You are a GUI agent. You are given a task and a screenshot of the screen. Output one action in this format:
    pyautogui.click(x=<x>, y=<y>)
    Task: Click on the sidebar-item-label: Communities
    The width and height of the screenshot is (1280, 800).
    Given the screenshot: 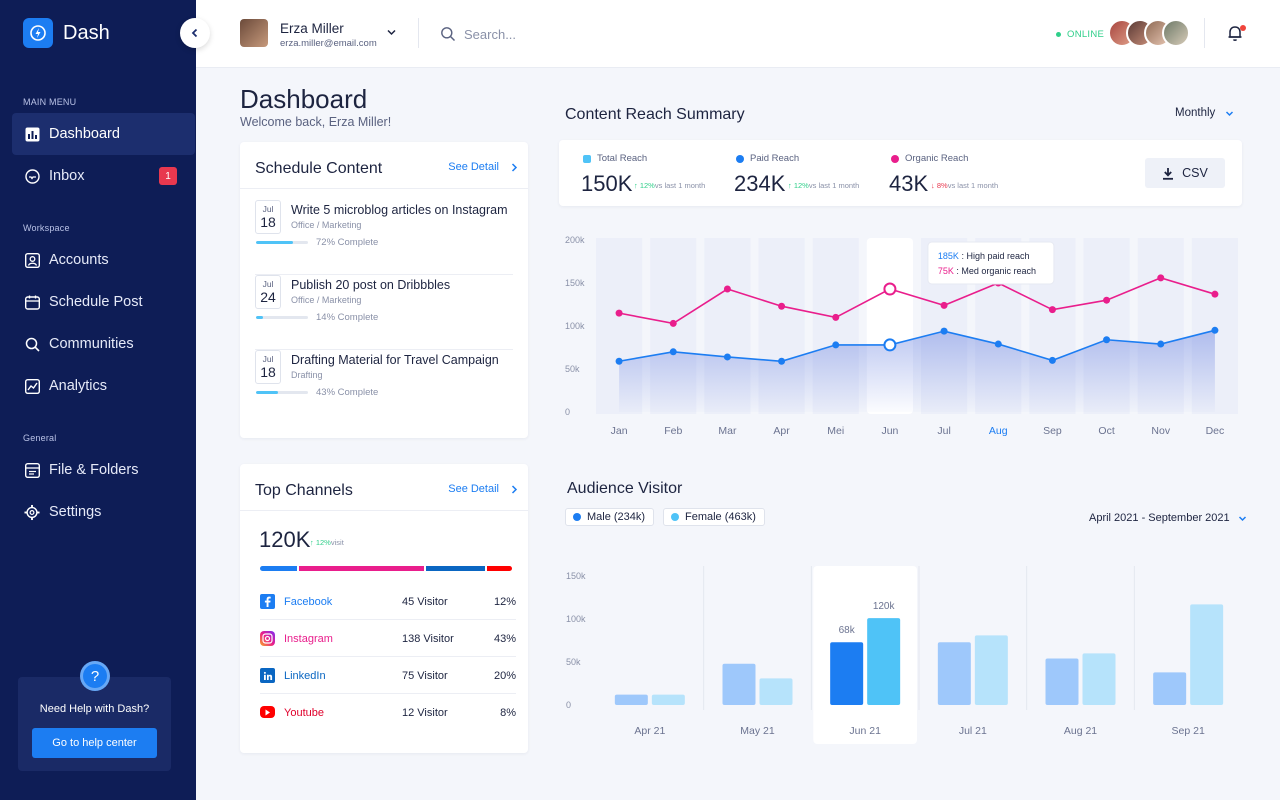 What is the action you would take?
    pyautogui.click(x=91, y=344)
    